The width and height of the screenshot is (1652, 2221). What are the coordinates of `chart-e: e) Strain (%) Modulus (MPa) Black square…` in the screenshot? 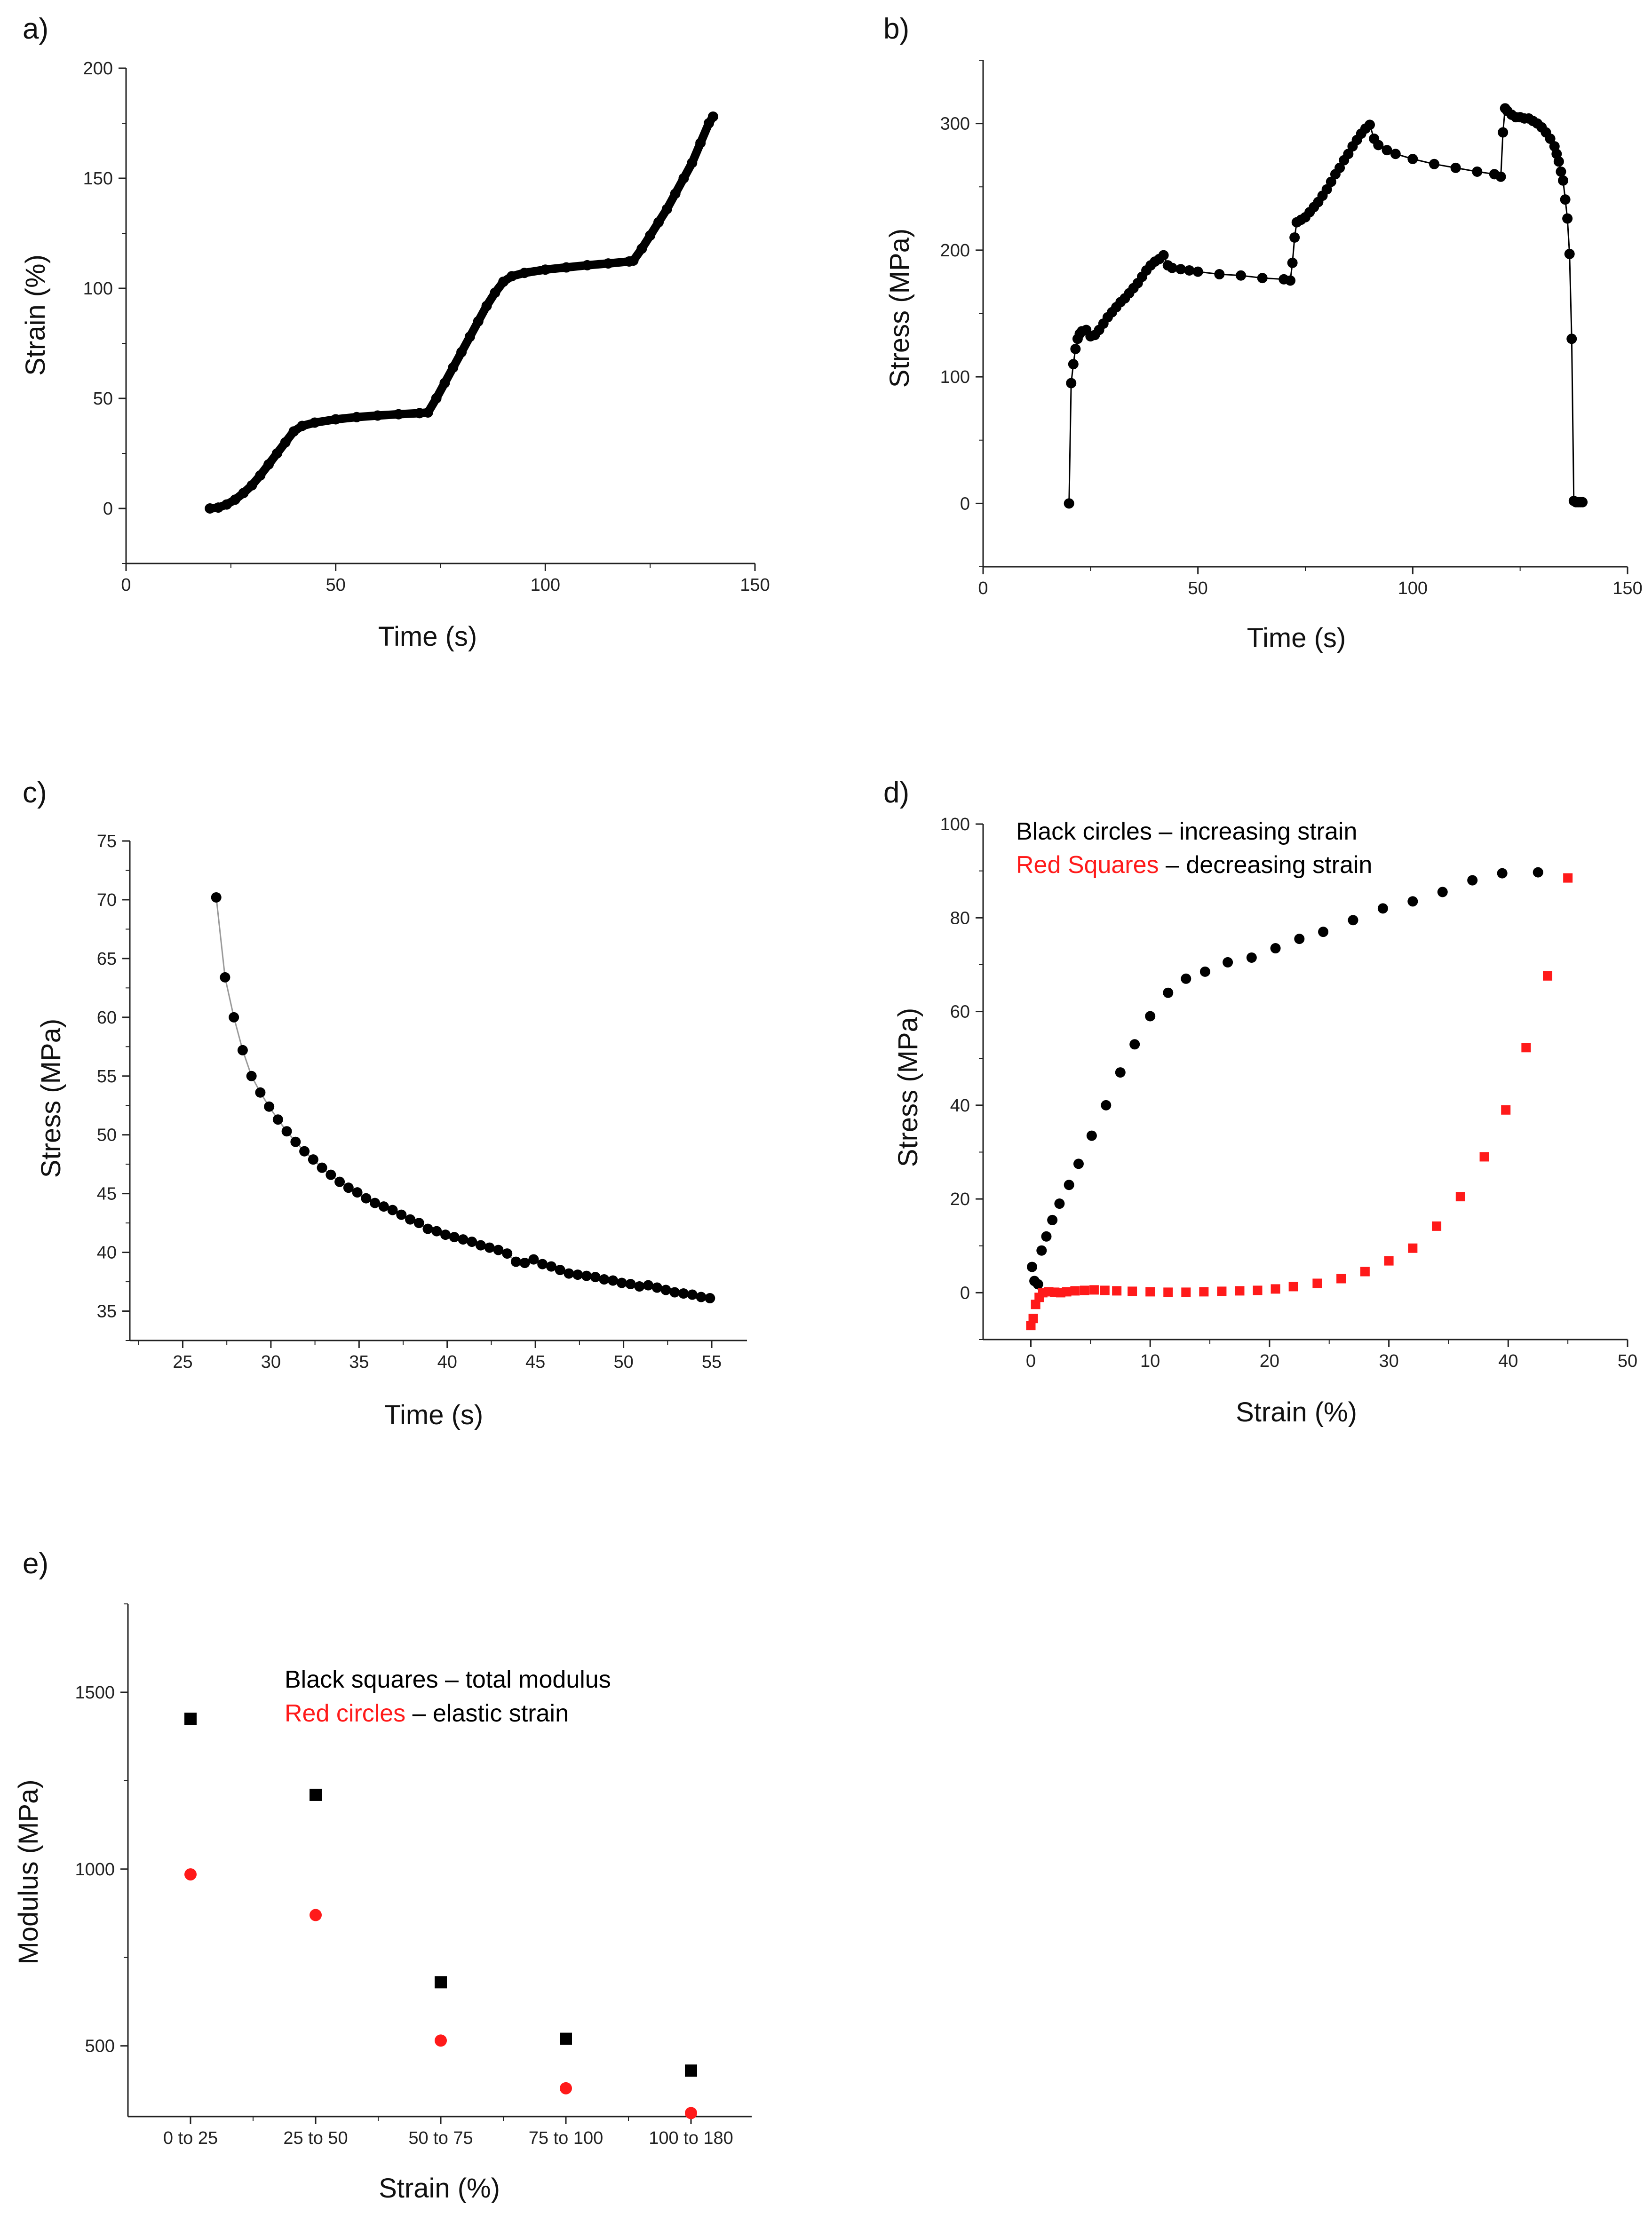 It's located at (382, 1876).